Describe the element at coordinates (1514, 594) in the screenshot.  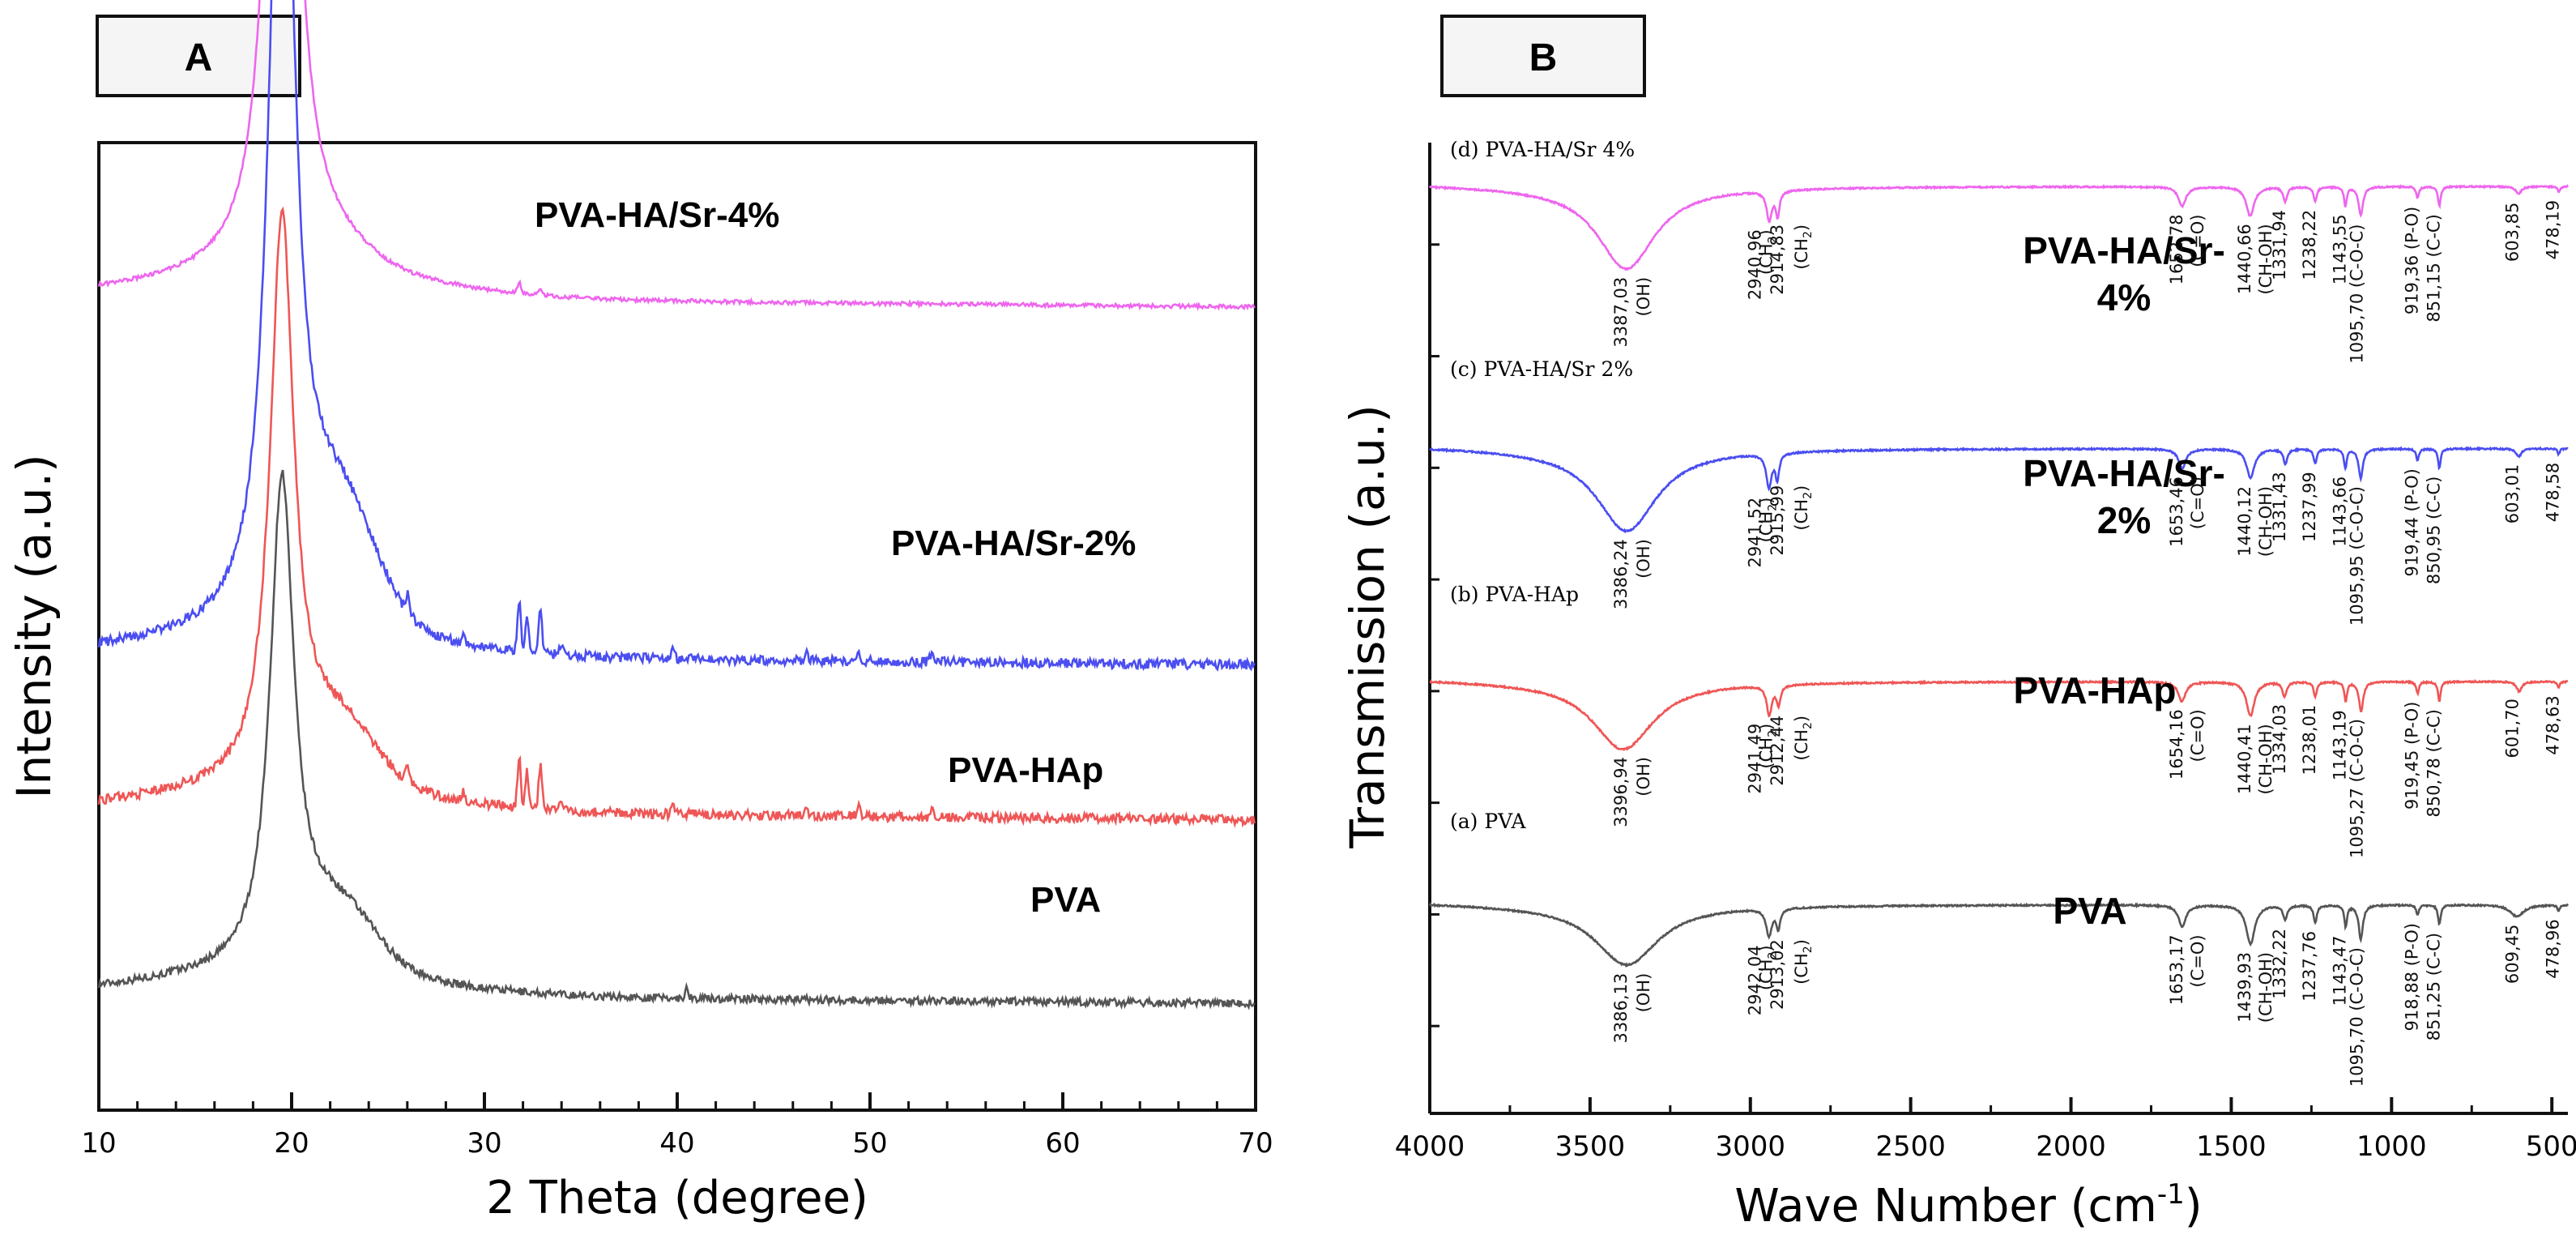
I see `b-caption-b: (b) PVA-HAp` at that location.